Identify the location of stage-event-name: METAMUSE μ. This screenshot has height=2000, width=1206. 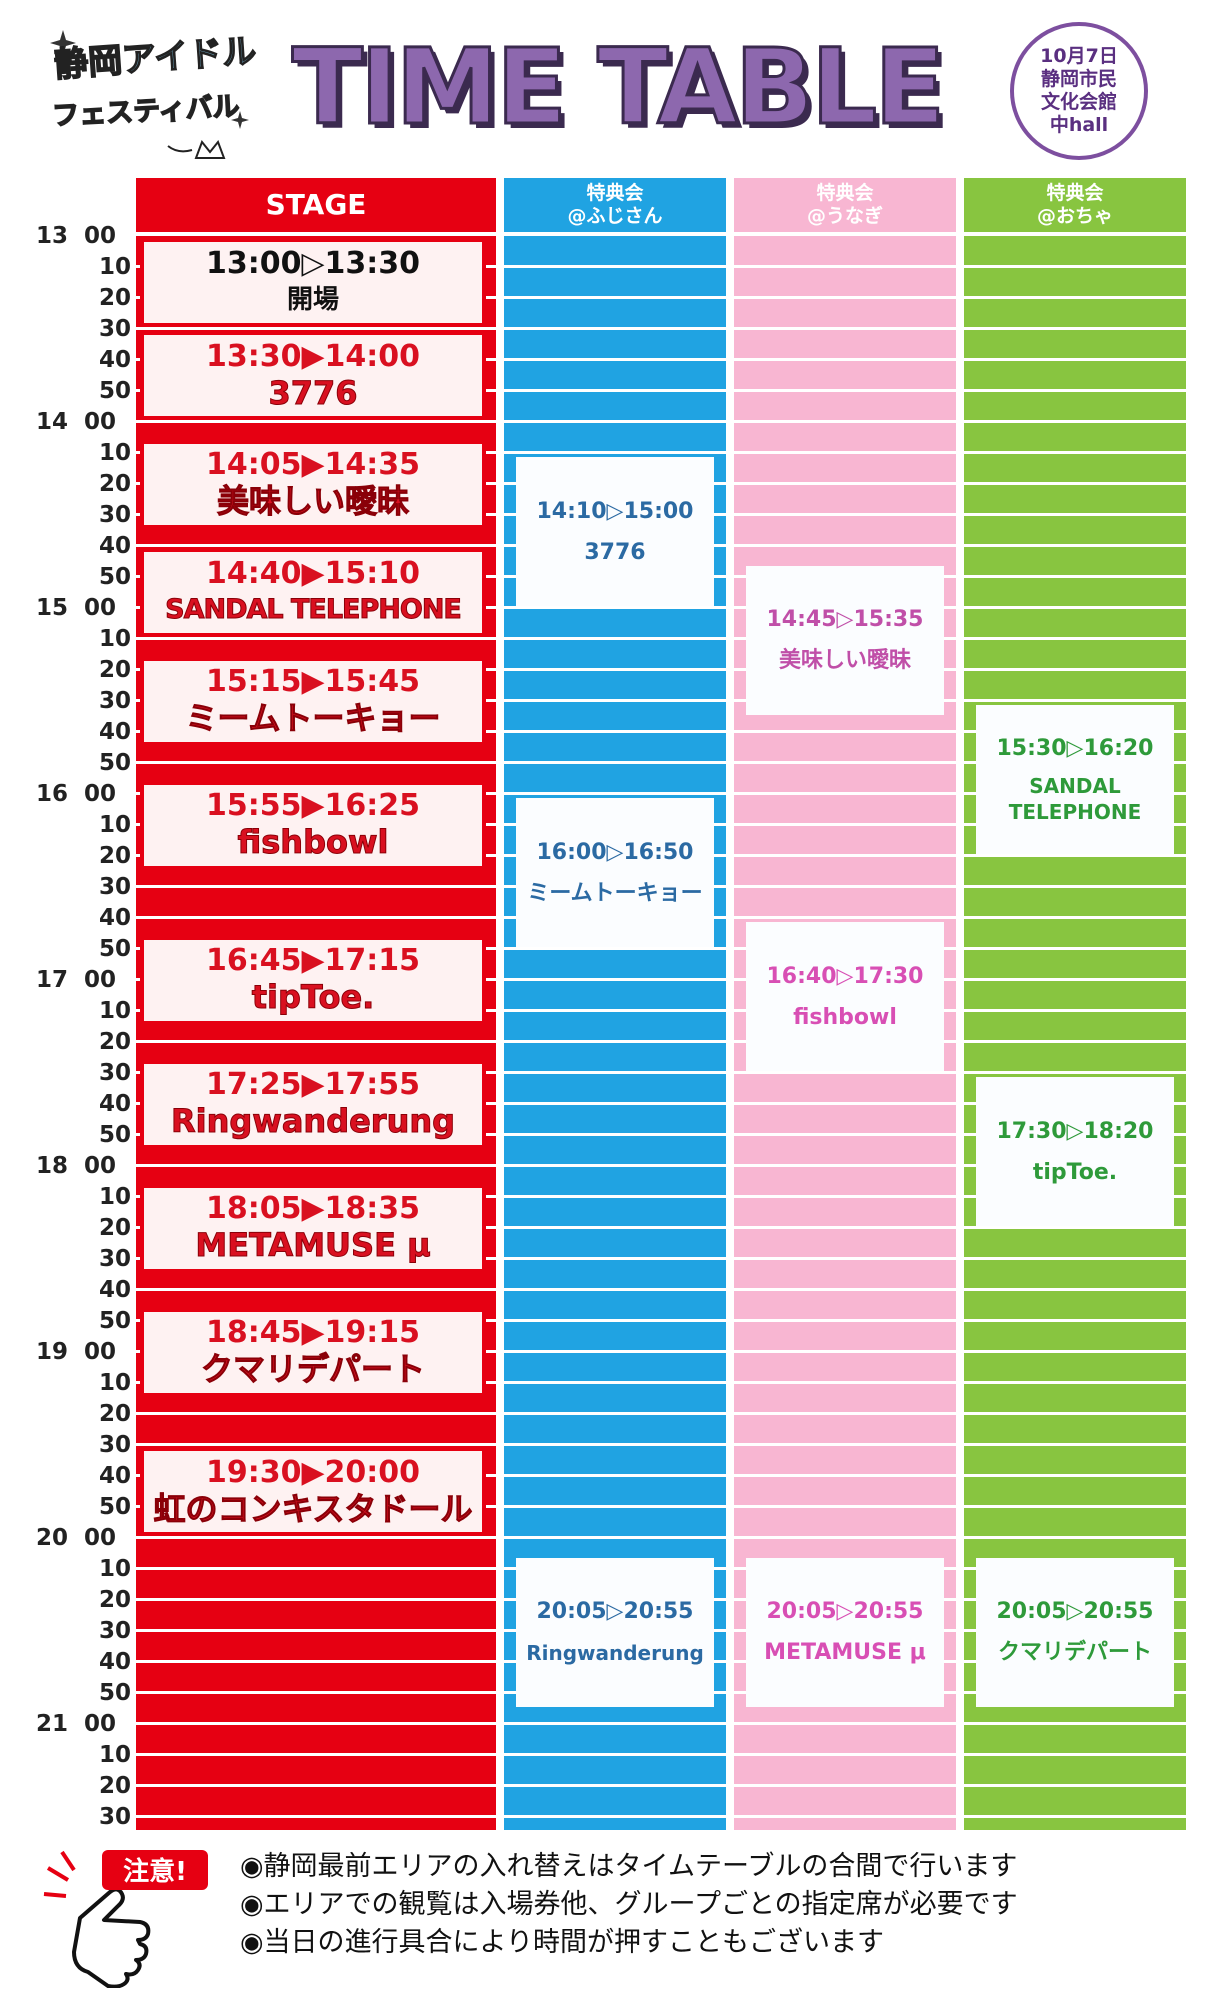
(313, 1245).